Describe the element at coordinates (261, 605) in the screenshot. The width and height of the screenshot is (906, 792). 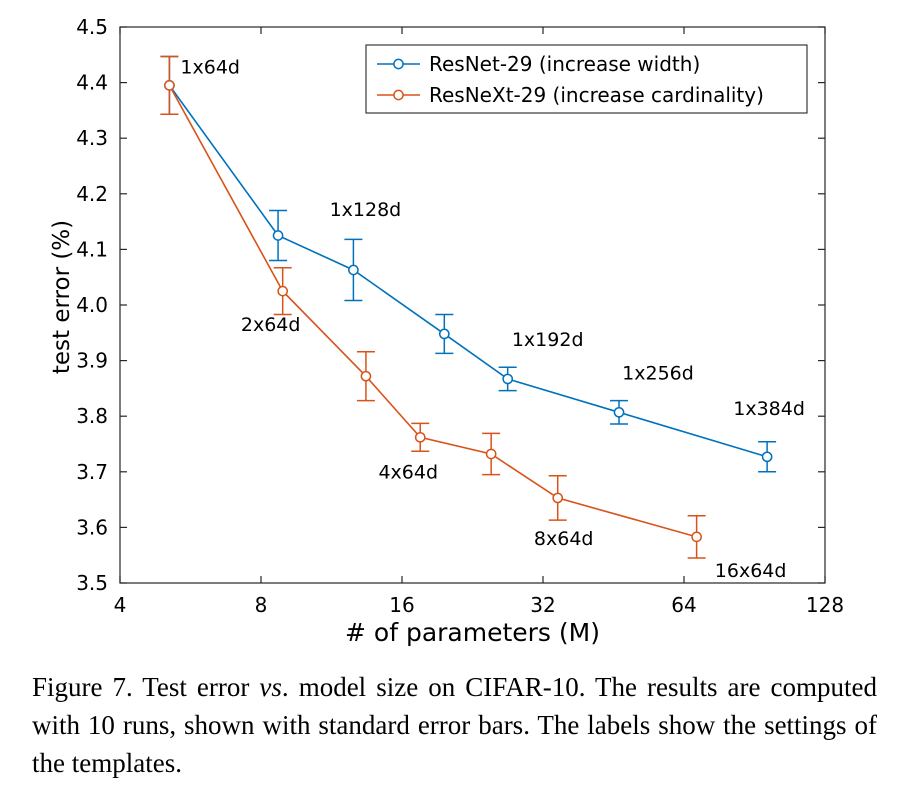
I see `x-tick-label: 8` at that location.